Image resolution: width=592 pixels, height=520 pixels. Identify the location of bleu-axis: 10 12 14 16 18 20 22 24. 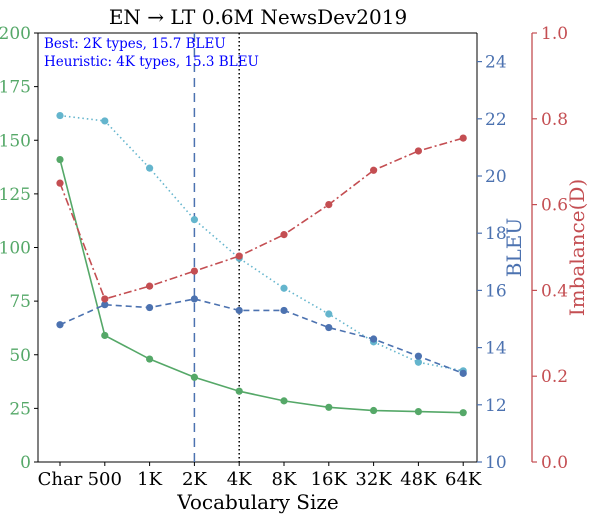
(492, 263).